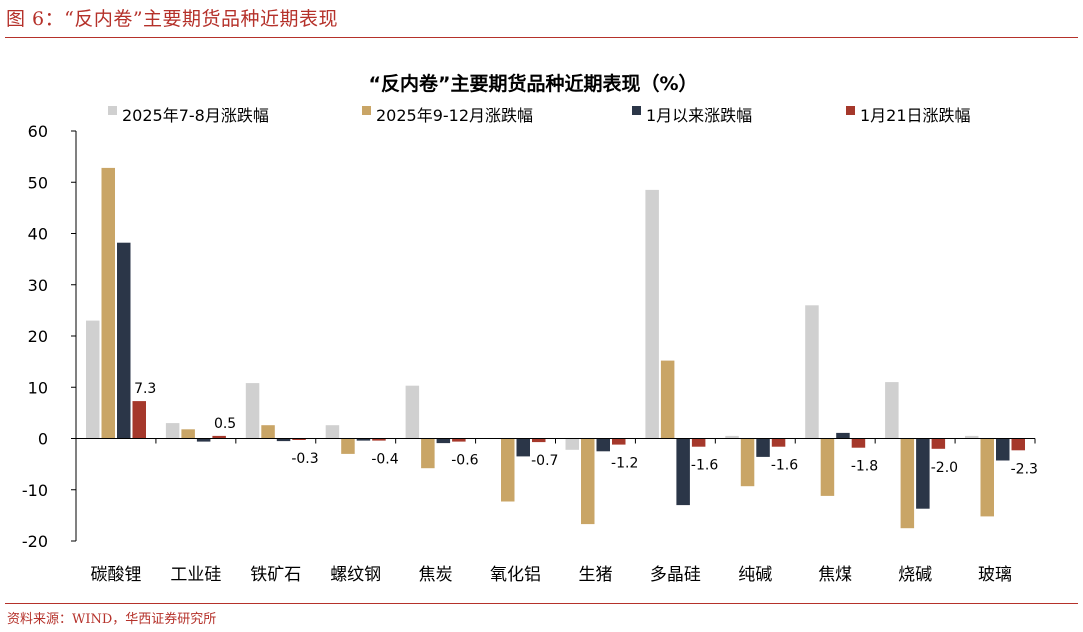 The width and height of the screenshot is (1083, 632). Describe the element at coordinates (532, 83) in the screenshot. I see `chart-title: “反内卷”主要期货品种近期表现（%）` at that location.